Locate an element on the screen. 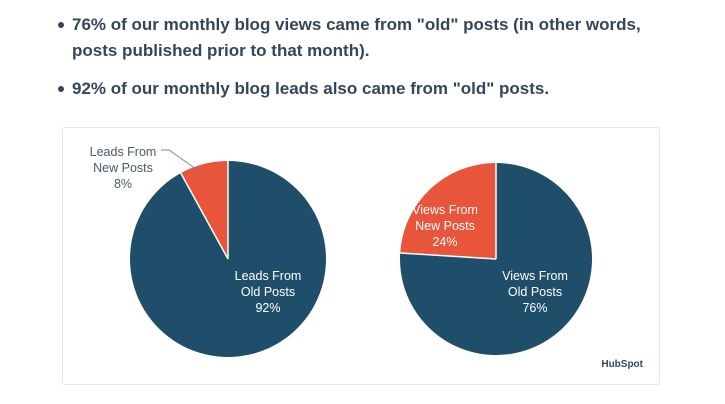 The height and width of the screenshot is (404, 725). label-old-posts: Views From Old Posts 76% is located at coordinates (535, 292).